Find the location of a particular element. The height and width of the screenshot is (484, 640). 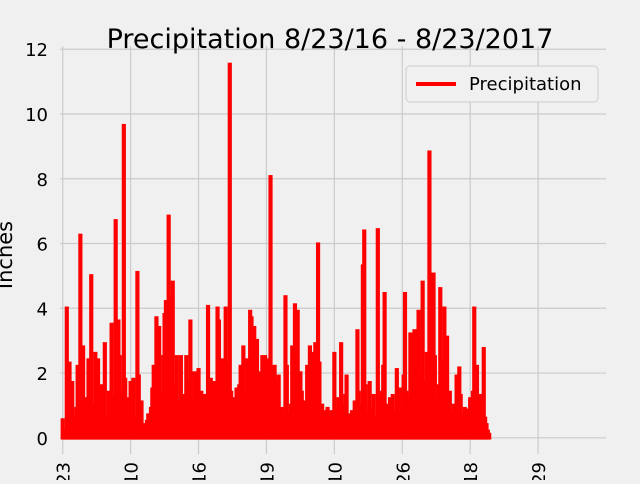

x-tick-label: 19 is located at coordinates (267, 471).